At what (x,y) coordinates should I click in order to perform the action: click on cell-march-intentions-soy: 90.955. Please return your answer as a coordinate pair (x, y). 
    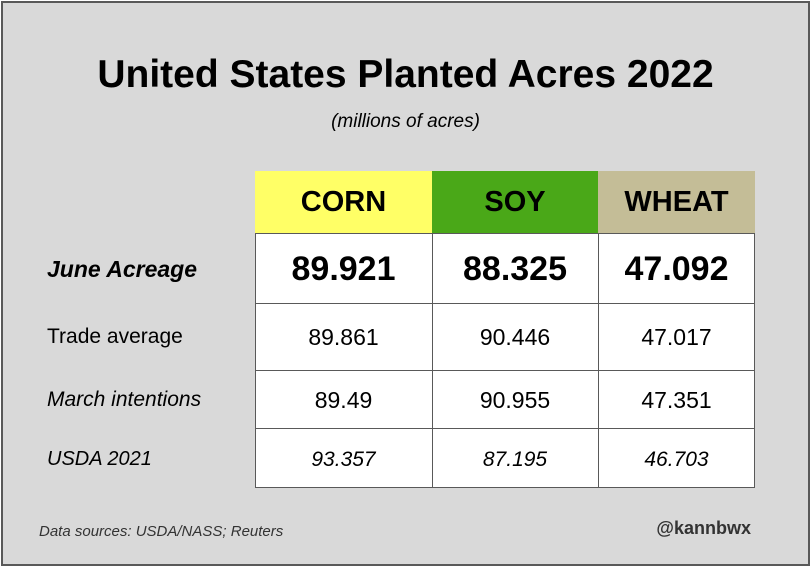
    Looking at the image, I should click on (515, 400).